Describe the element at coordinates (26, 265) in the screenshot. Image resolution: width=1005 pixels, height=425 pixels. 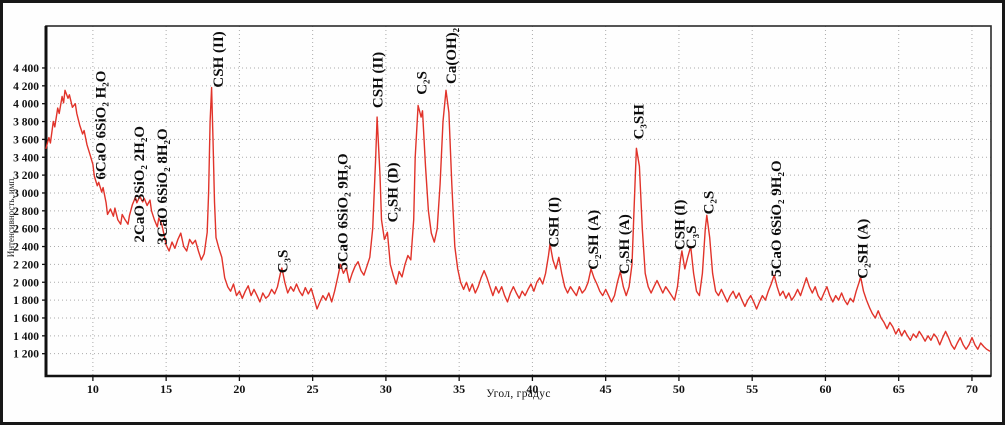
I see `y-tick-label: 2 200` at that location.